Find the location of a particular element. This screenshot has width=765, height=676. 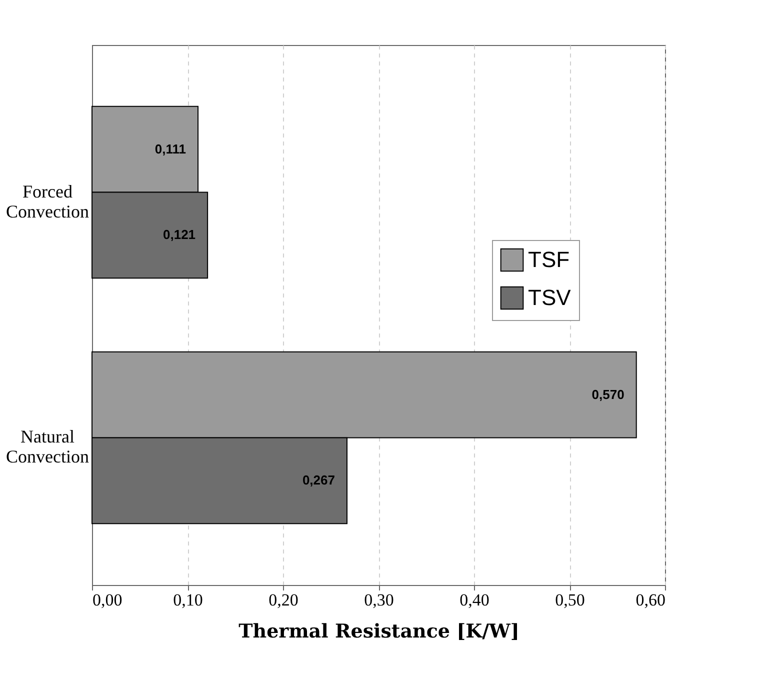

x-tick-label: 0,40 is located at coordinates (475, 600).